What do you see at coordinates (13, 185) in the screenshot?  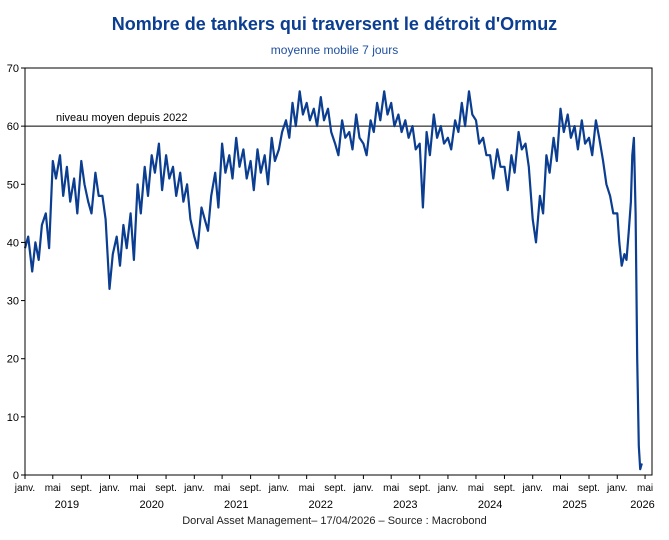 I see `y-tick-label: 50` at bounding box center [13, 185].